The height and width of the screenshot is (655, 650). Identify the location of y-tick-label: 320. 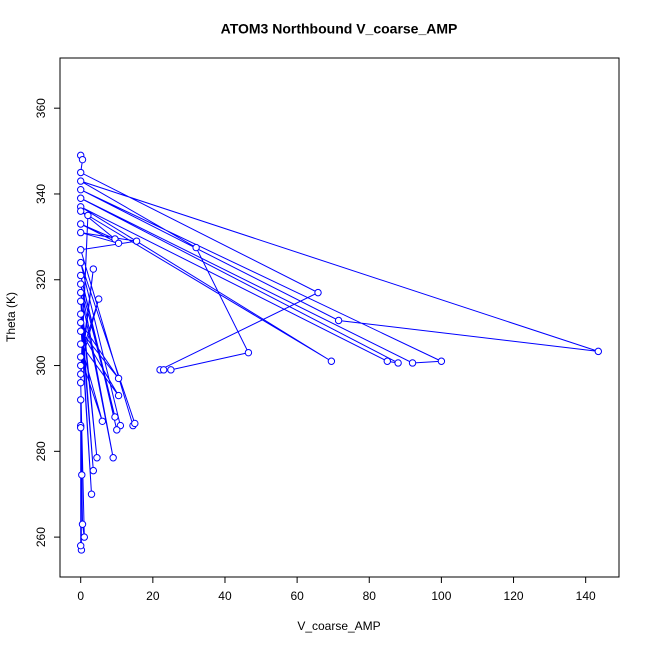
(41, 279).